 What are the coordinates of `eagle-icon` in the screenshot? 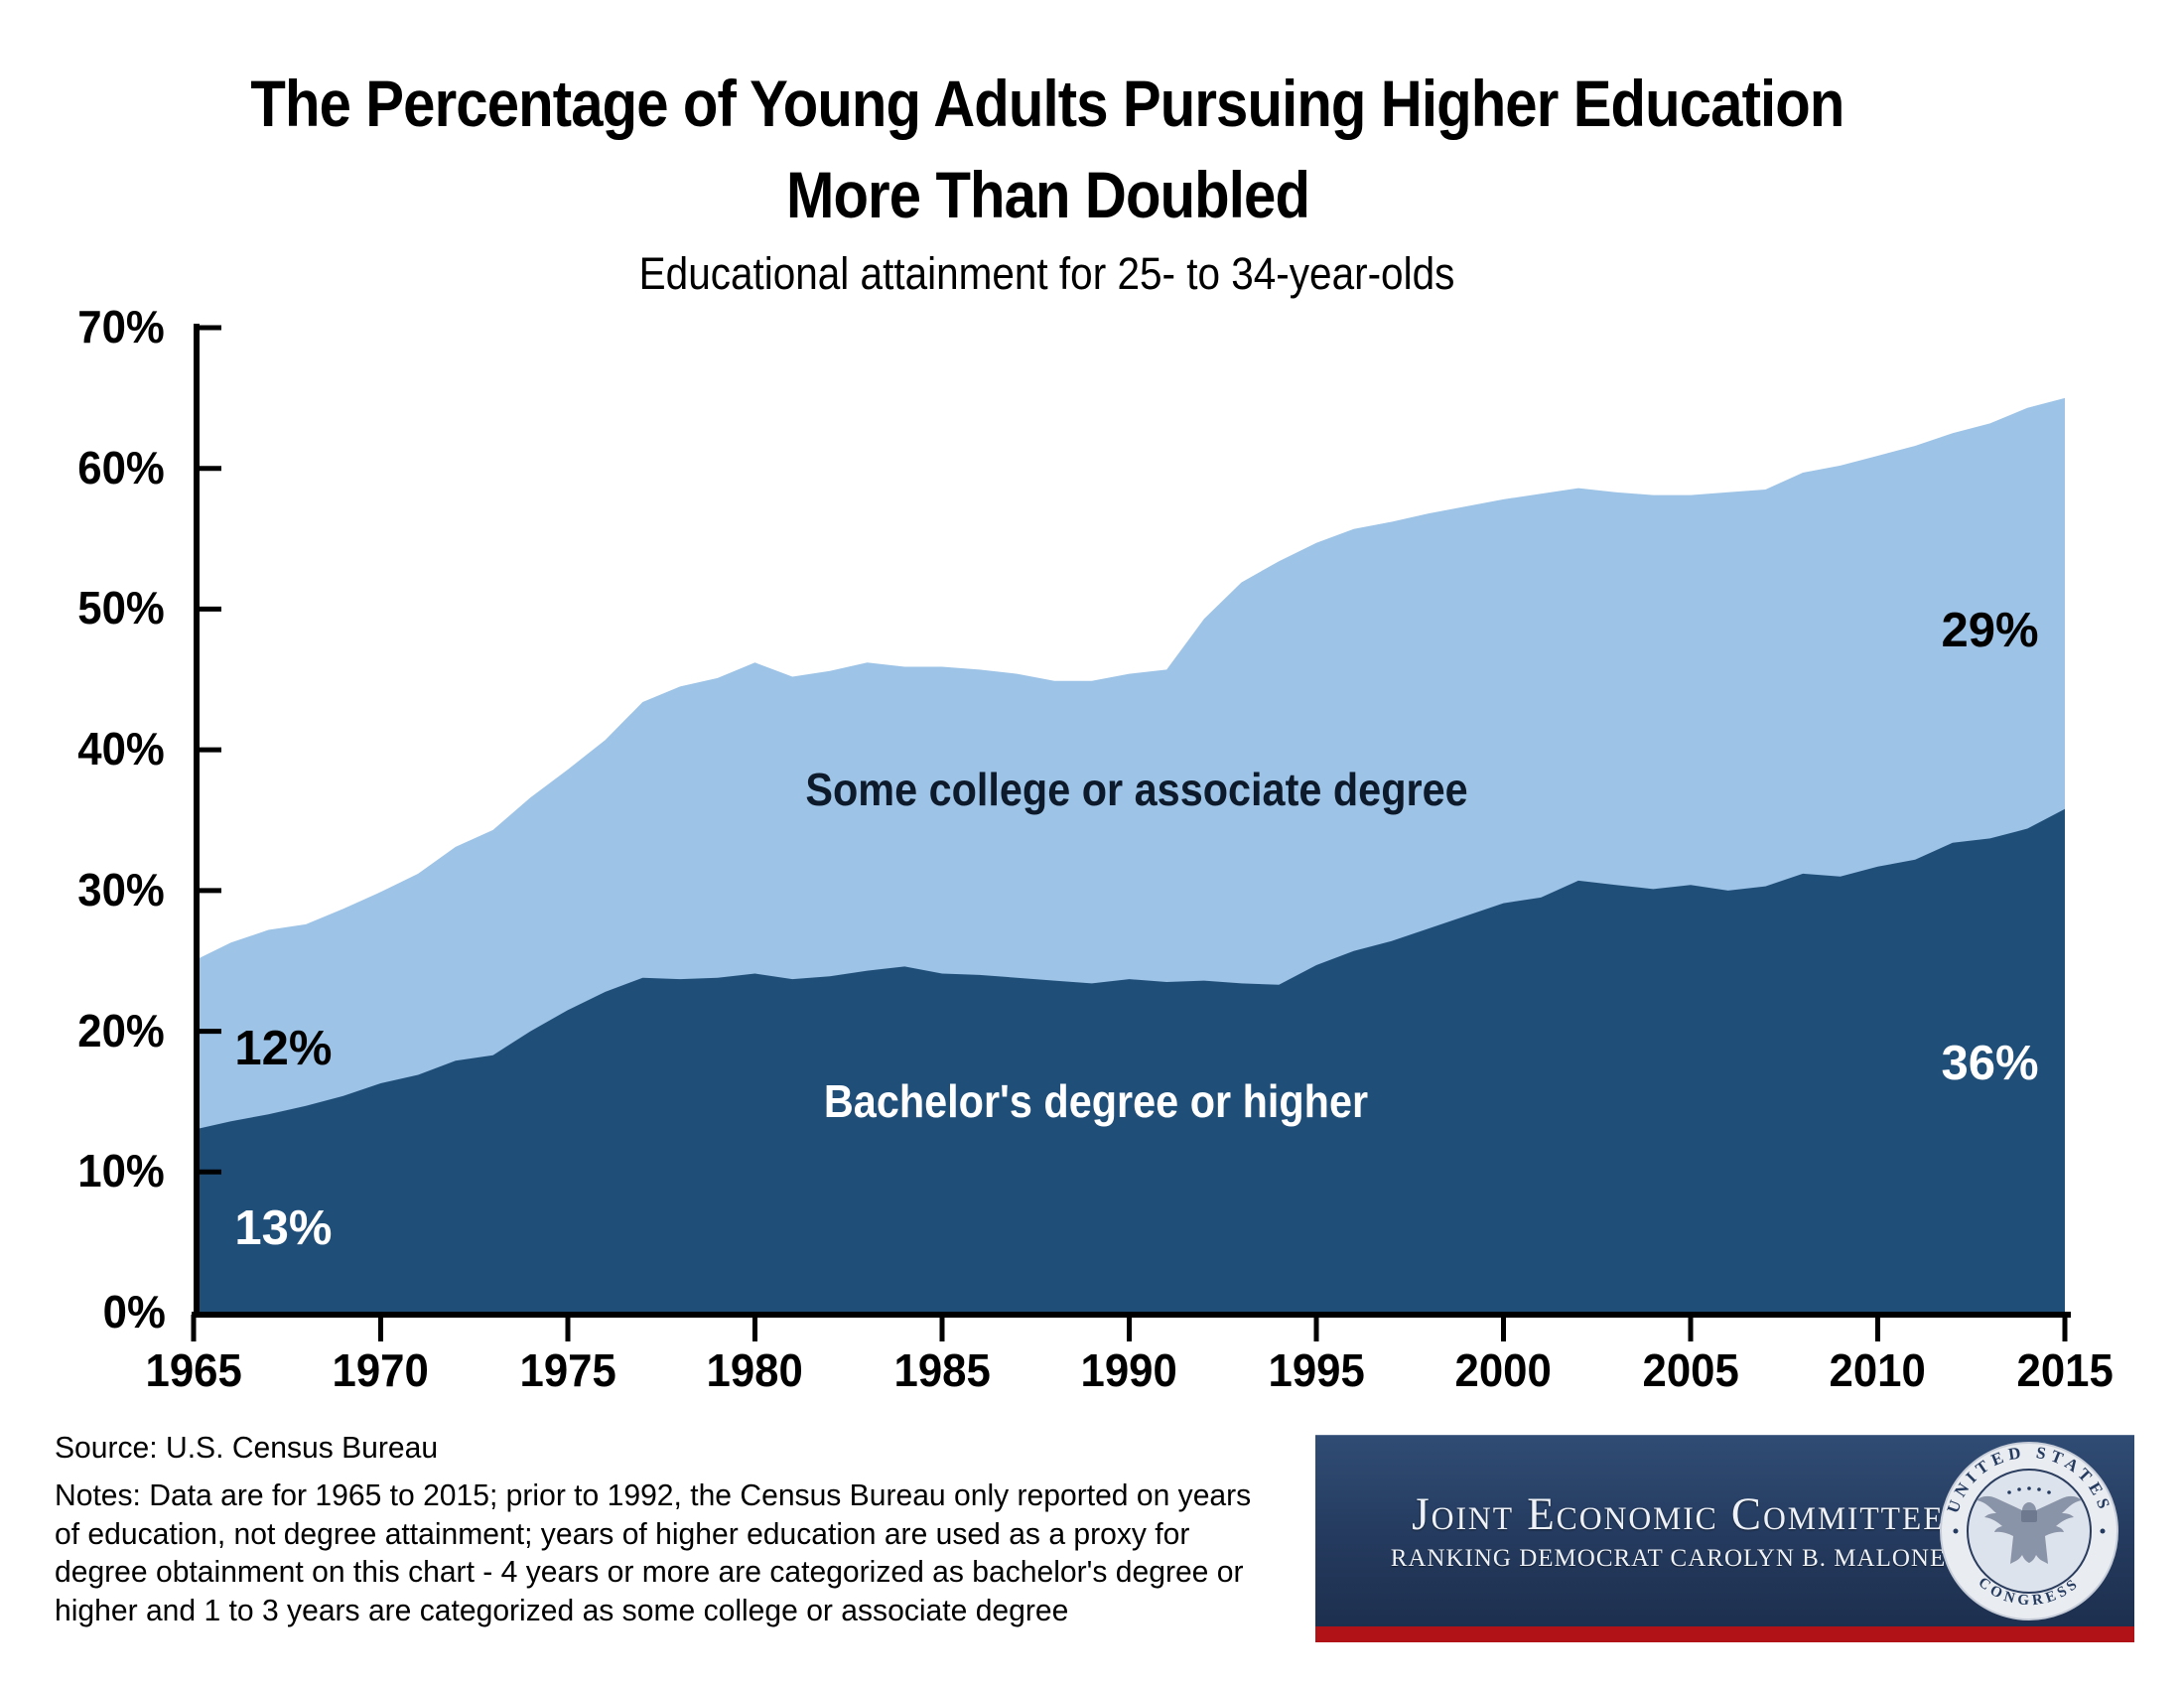 It's located at (2029, 1529).